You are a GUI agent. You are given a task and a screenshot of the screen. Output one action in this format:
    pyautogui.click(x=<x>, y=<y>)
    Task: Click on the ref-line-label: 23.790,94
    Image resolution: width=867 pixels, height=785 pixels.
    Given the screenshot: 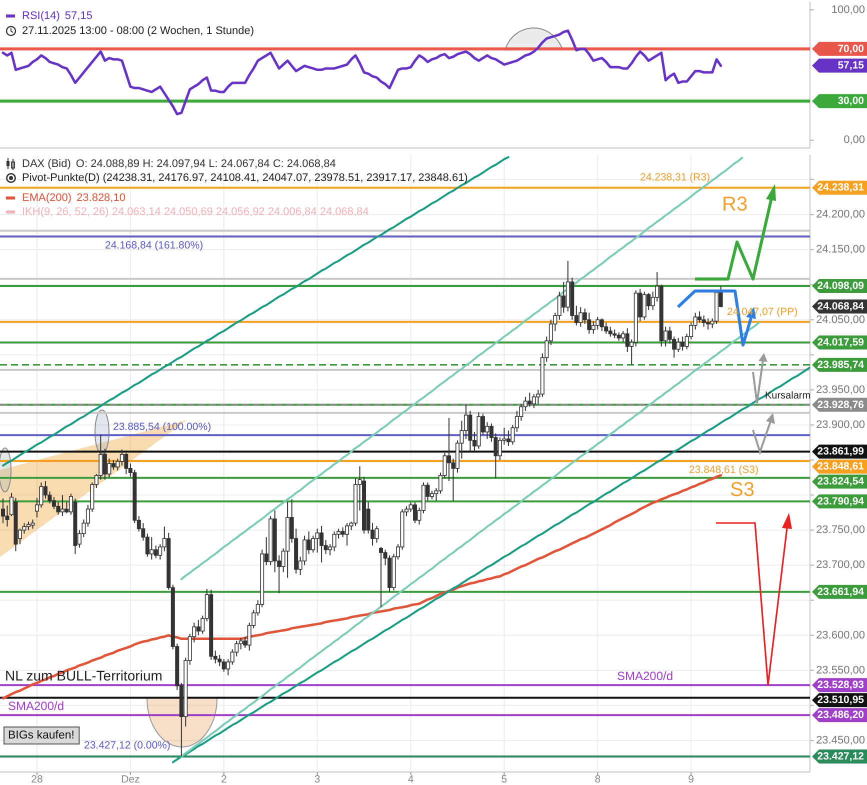 What is the action you would take?
    pyautogui.click(x=840, y=501)
    